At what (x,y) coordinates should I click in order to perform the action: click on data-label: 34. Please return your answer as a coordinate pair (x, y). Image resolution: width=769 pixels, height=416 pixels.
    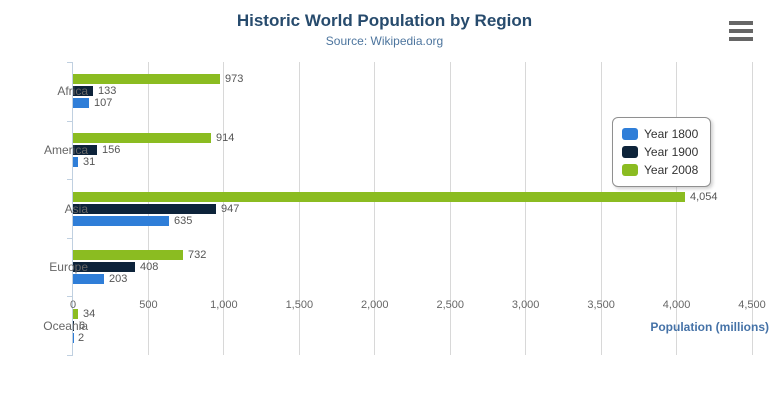
    Looking at the image, I should click on (89, 314).